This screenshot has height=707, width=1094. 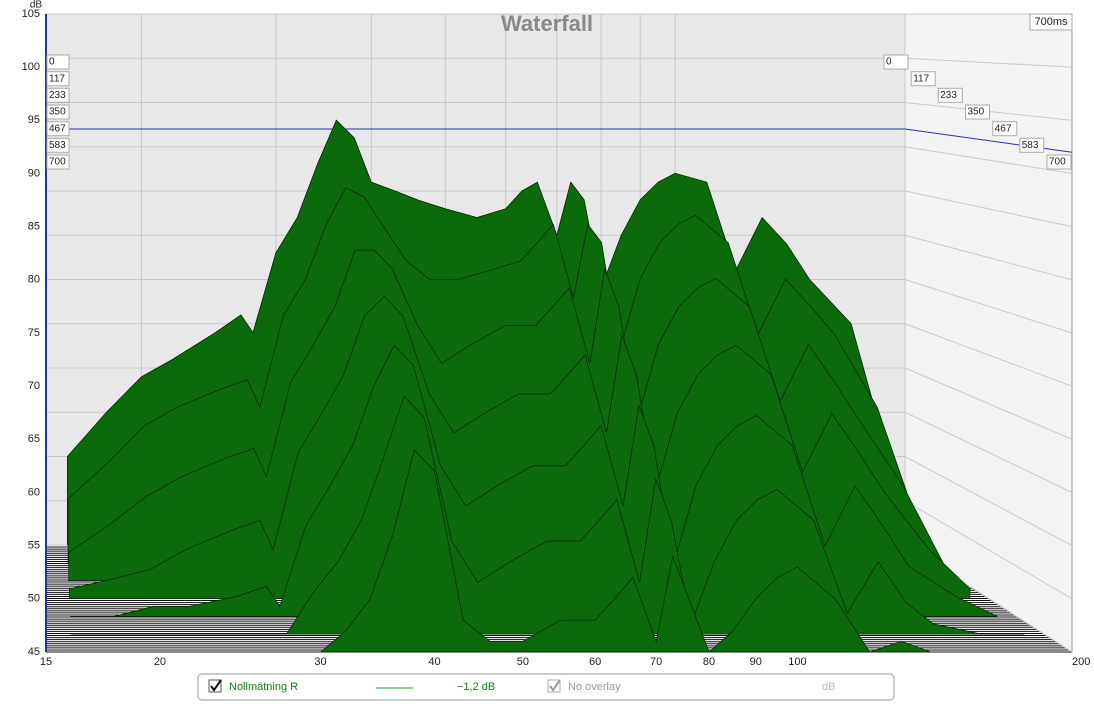 I want to click on legend: Nollmätning R −1,2 dB No overlay dB, so click(x=546, y=687).